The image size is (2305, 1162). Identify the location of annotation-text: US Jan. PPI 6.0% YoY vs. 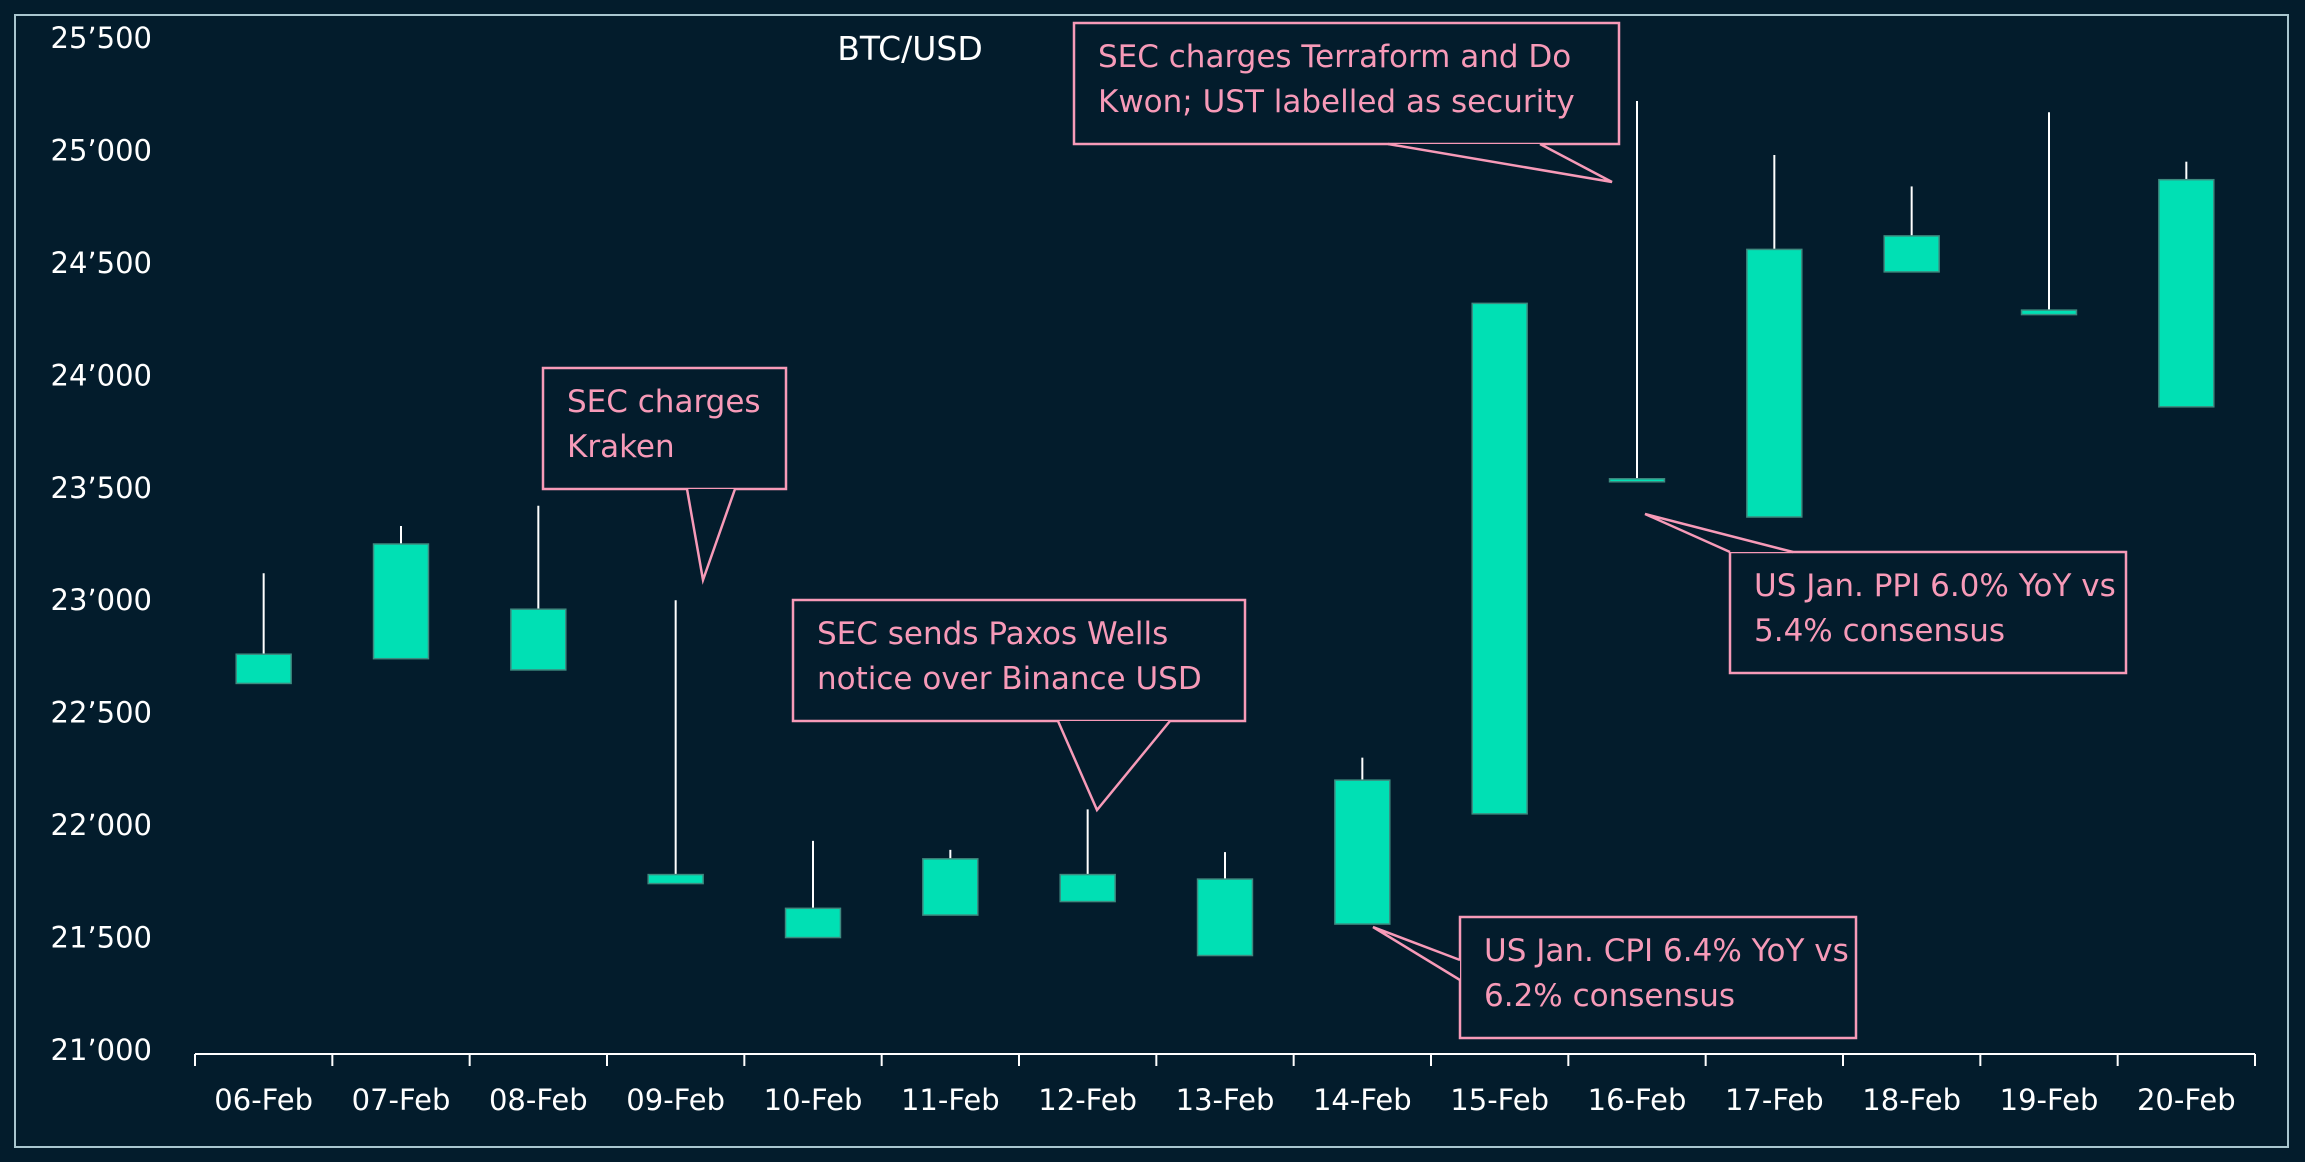
(1935, 586).